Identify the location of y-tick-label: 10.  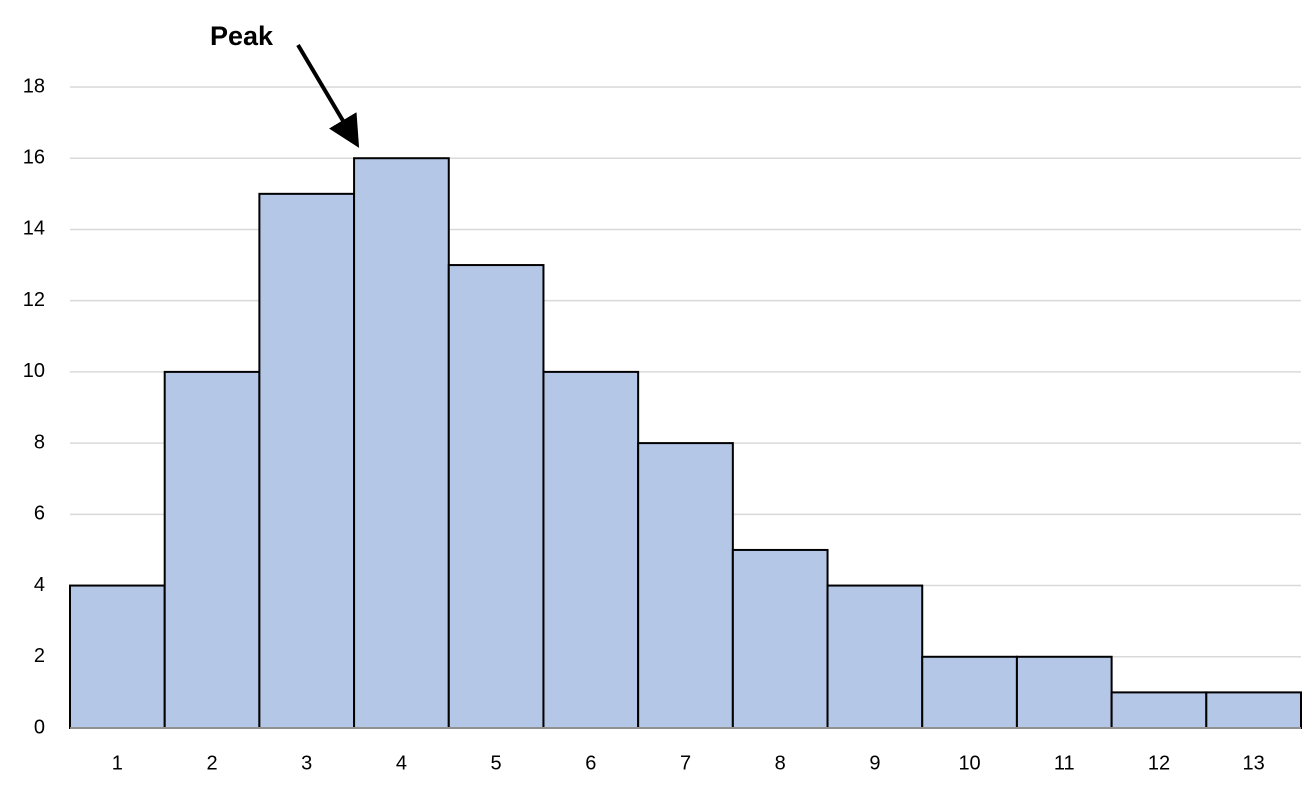
(34, 371).